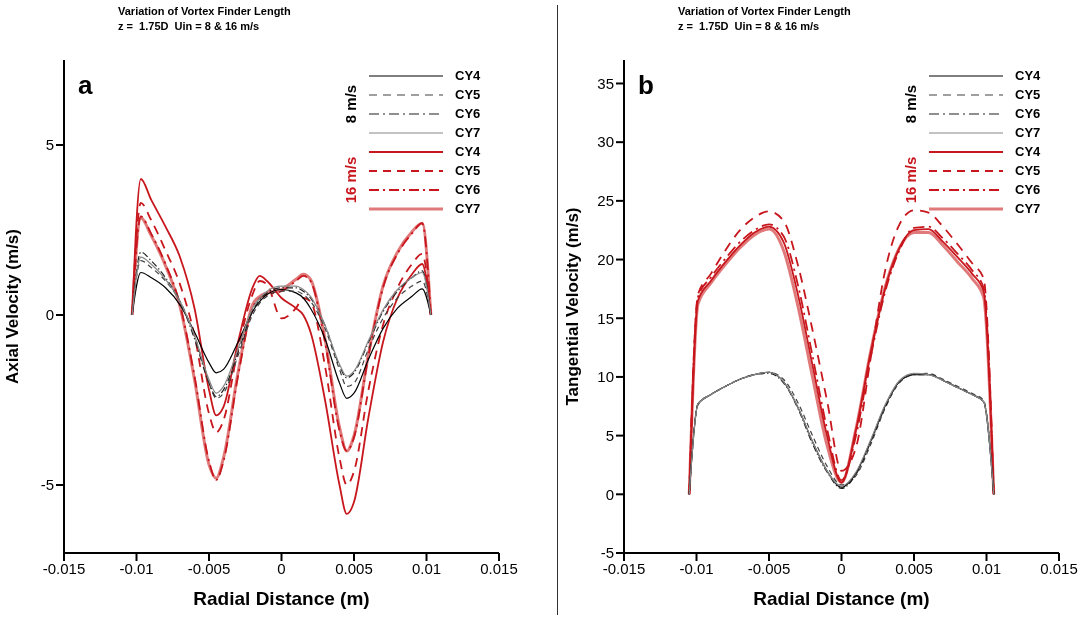 This screenshot has width=1091, height=619. I want to click on annotation: a, so click(85, 85).